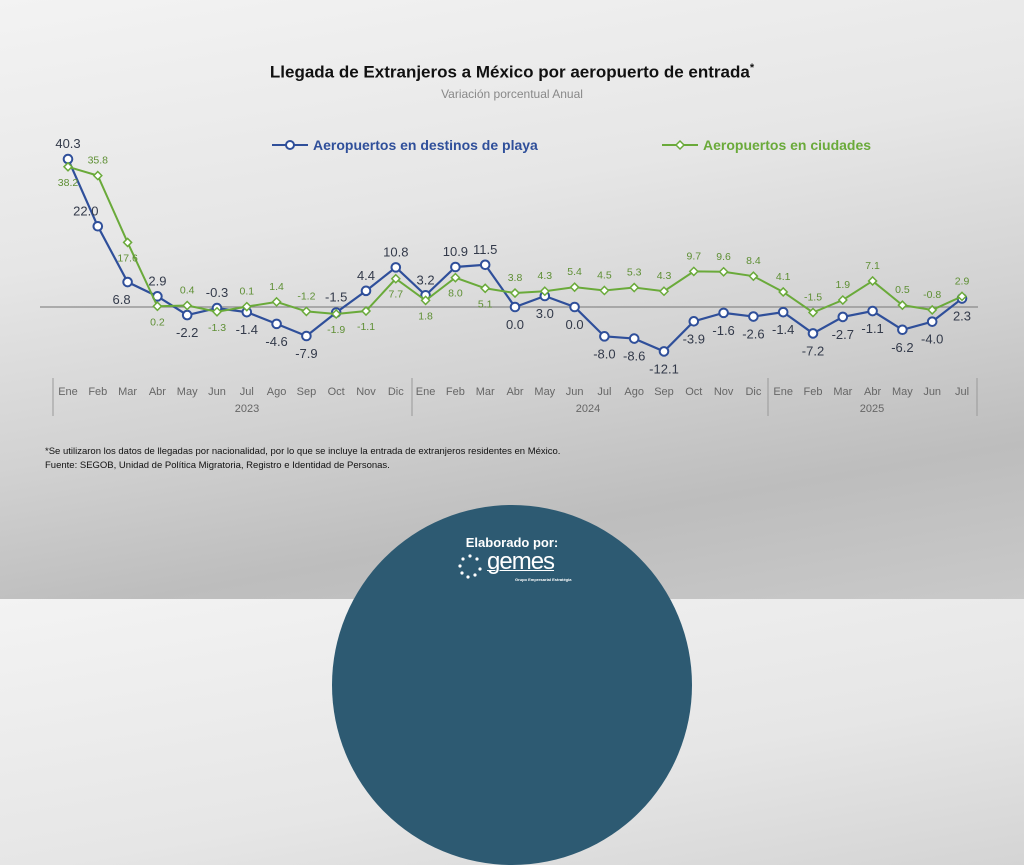 Image resolution: width=1024 pixels, height=865 pixels. Describe the element at coordinates (127, 258) in the screenshot. I see `data-label: 17.6` at that location.